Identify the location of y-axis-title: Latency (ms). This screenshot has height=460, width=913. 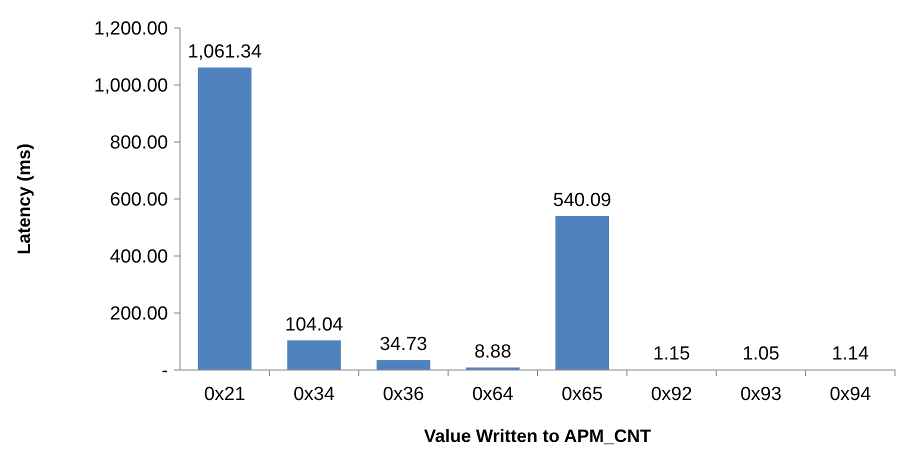
(24, 199).